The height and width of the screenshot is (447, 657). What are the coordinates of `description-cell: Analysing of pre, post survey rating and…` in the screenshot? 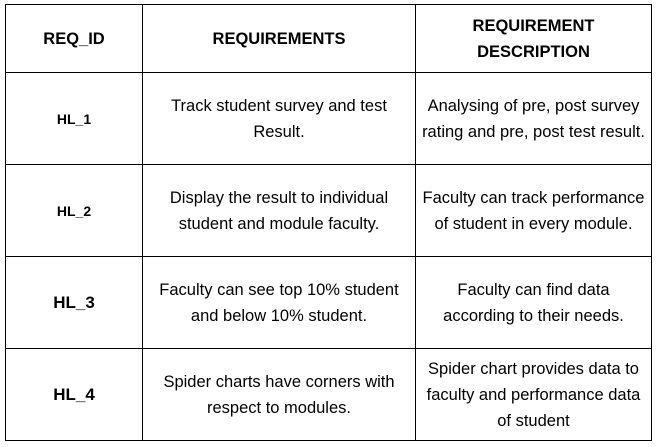 It's located at (533, 118).